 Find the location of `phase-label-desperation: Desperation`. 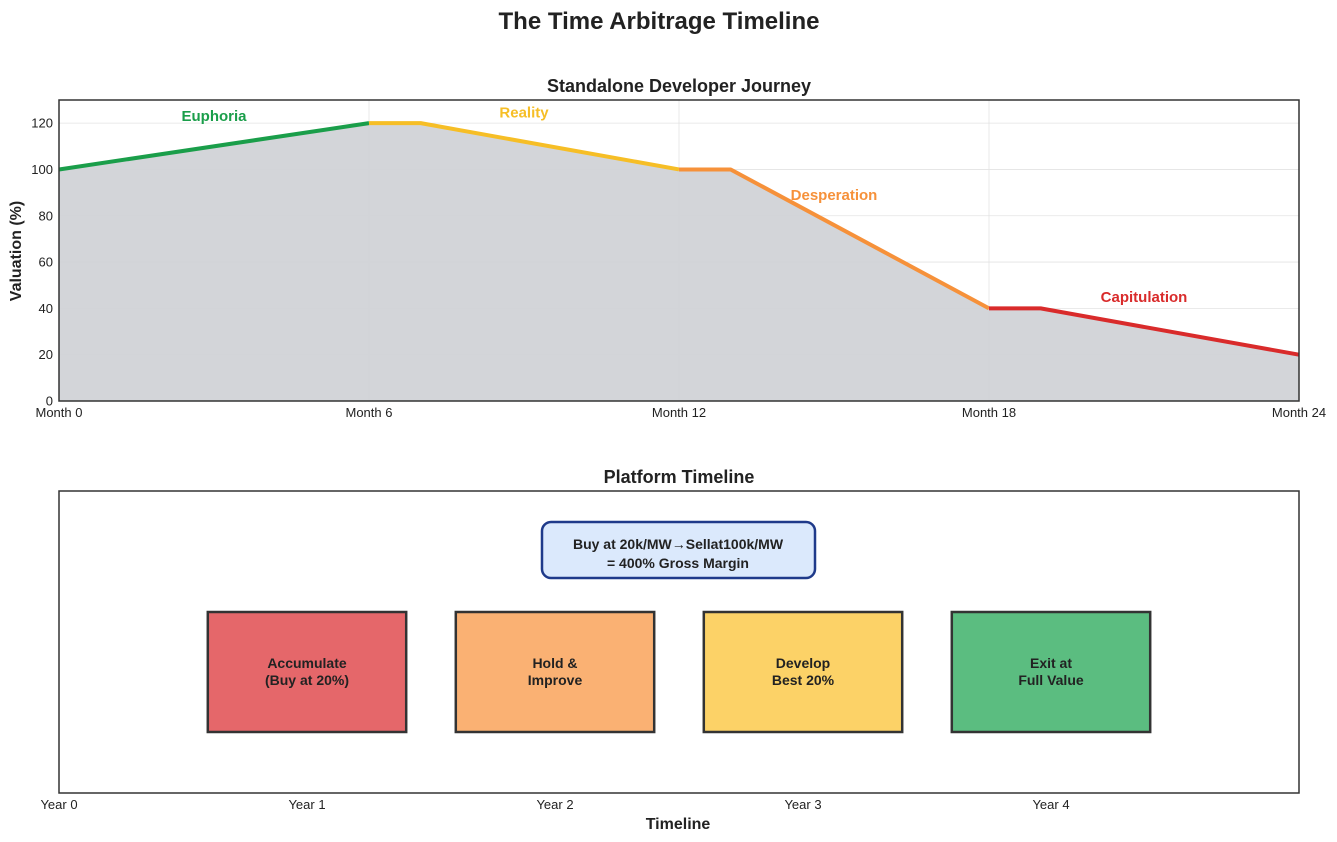

phase-label-desperation: Desperation is located at coordinates (834, 195).